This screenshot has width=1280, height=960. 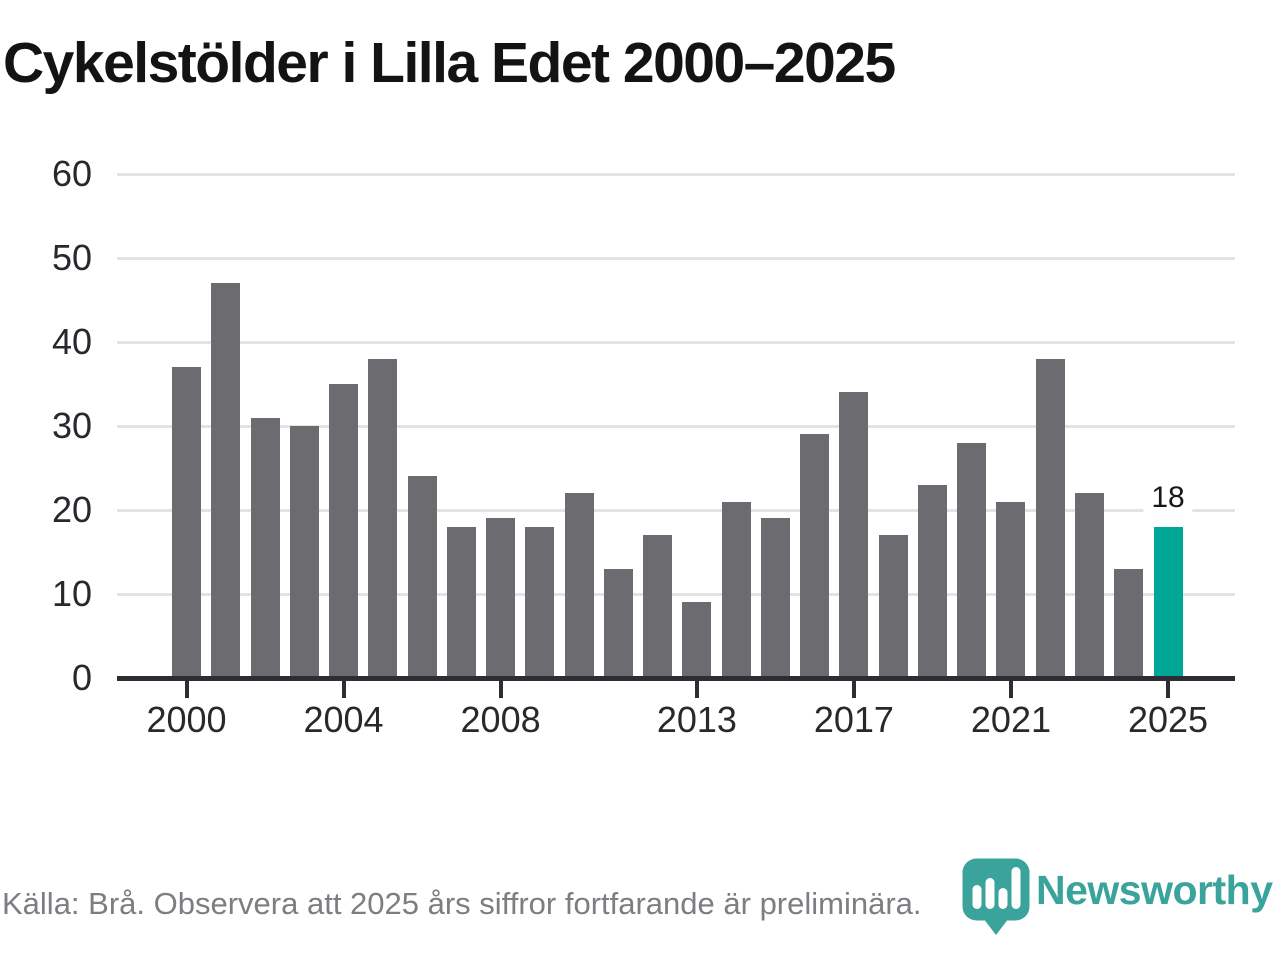 What do you see at coordinates (71, 257) in the screenshot?
I see `y-axis-label-50: 50` at bounding box center [71, 257].